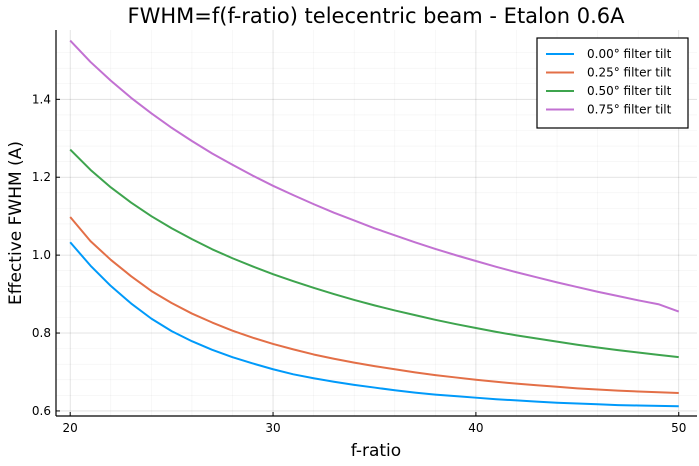 The image size is (699, 466). Describe the element at coordinates (678, 428) in the screenshot. I see `x-tick-label: 50` at that location.